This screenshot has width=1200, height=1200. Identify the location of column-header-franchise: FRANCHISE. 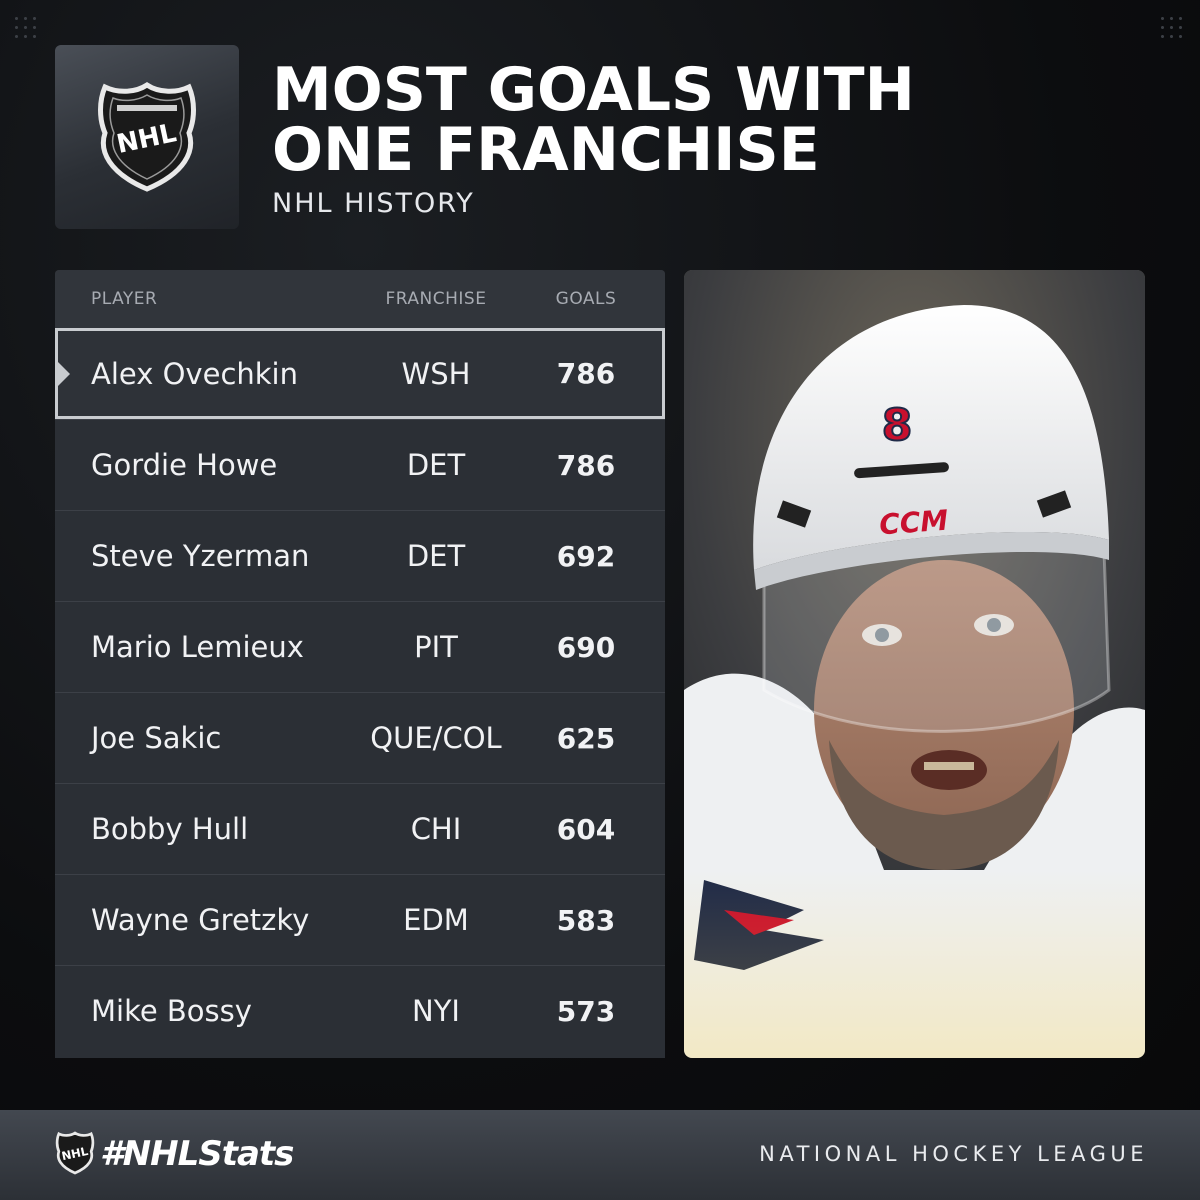
(436, 299).